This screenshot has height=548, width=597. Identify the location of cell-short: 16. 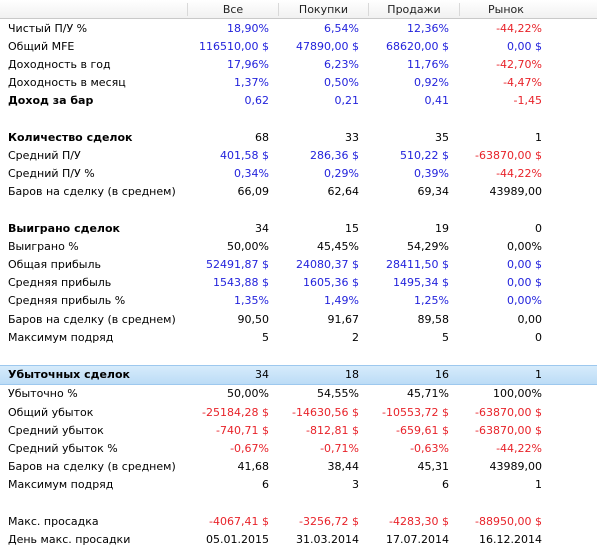
(442, 375).